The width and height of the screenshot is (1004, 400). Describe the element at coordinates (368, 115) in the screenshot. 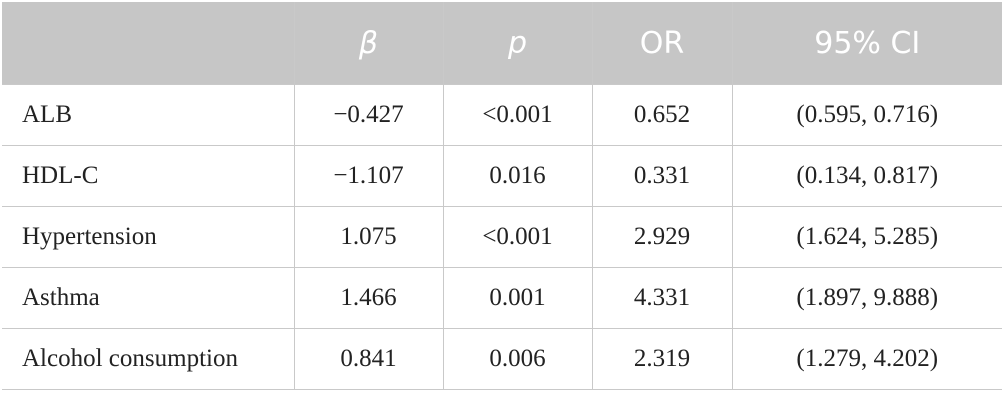

I see `beta-cell: −0.427` at that location.